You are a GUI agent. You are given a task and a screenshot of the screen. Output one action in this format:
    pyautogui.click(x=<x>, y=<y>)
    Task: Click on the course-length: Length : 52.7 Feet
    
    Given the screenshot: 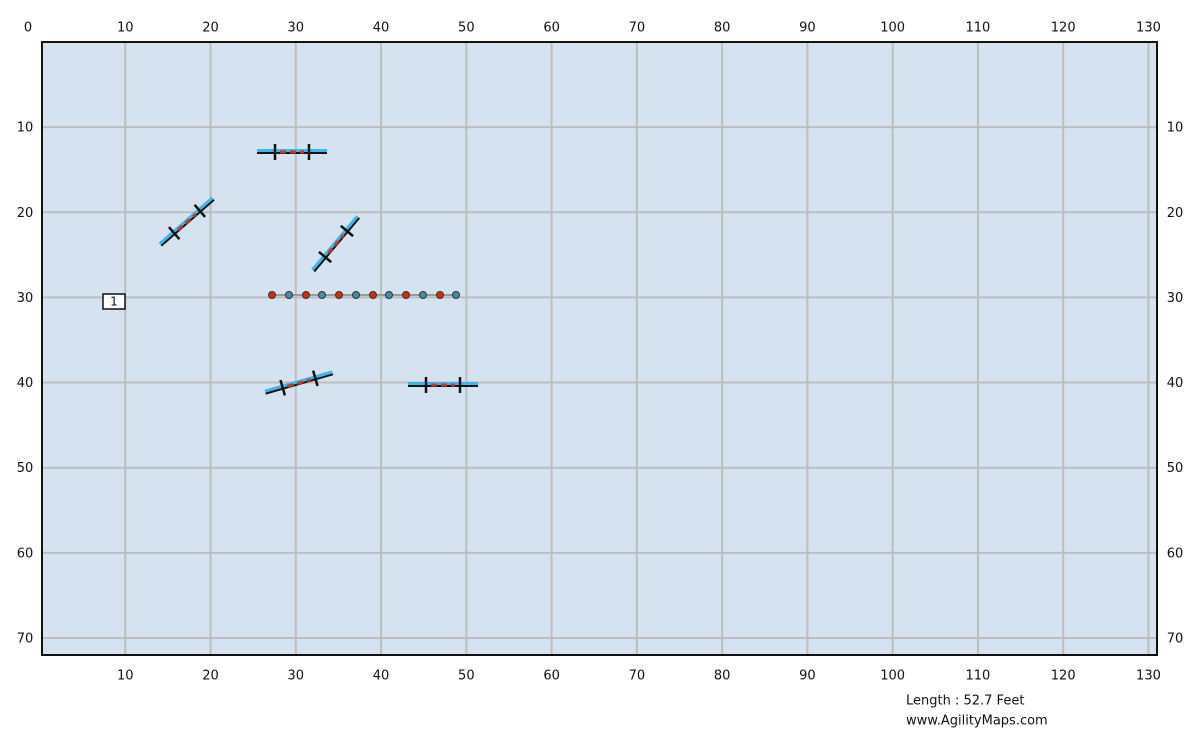 What is the action you would take?
    pyautogui.click(x=965, y=701)
    